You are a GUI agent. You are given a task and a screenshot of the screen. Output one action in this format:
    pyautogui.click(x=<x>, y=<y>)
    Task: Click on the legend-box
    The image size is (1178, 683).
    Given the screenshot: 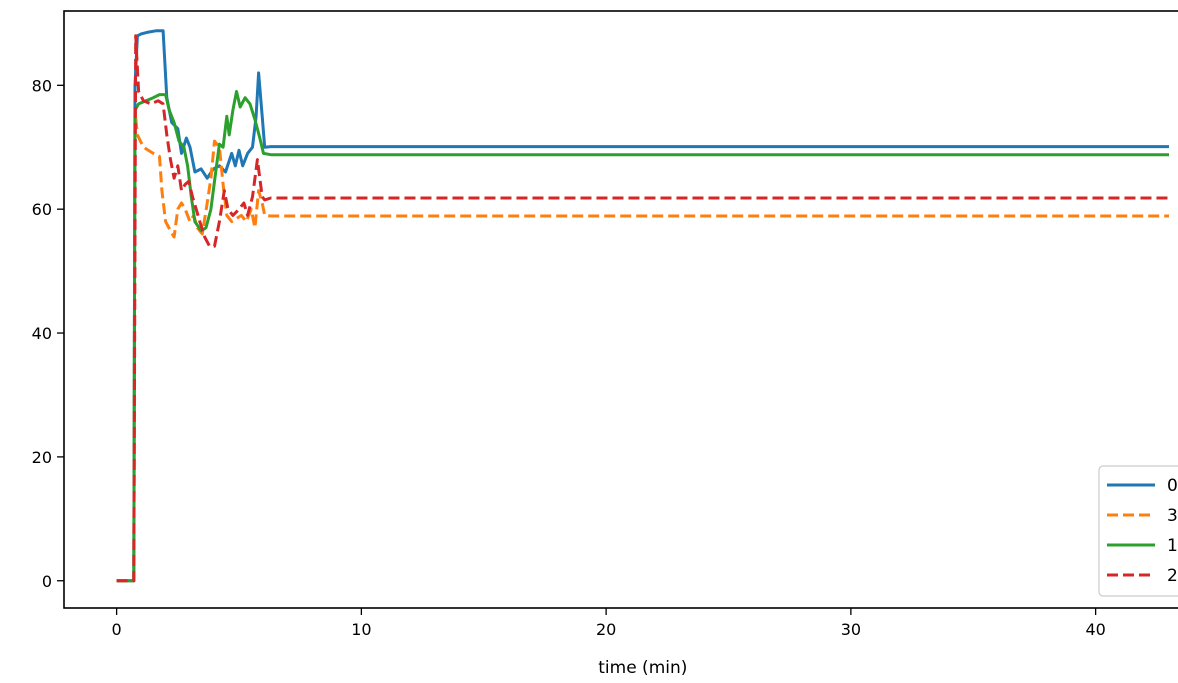 What is the action you would take?
    pyautogui.click(x=1138, y=531)
    